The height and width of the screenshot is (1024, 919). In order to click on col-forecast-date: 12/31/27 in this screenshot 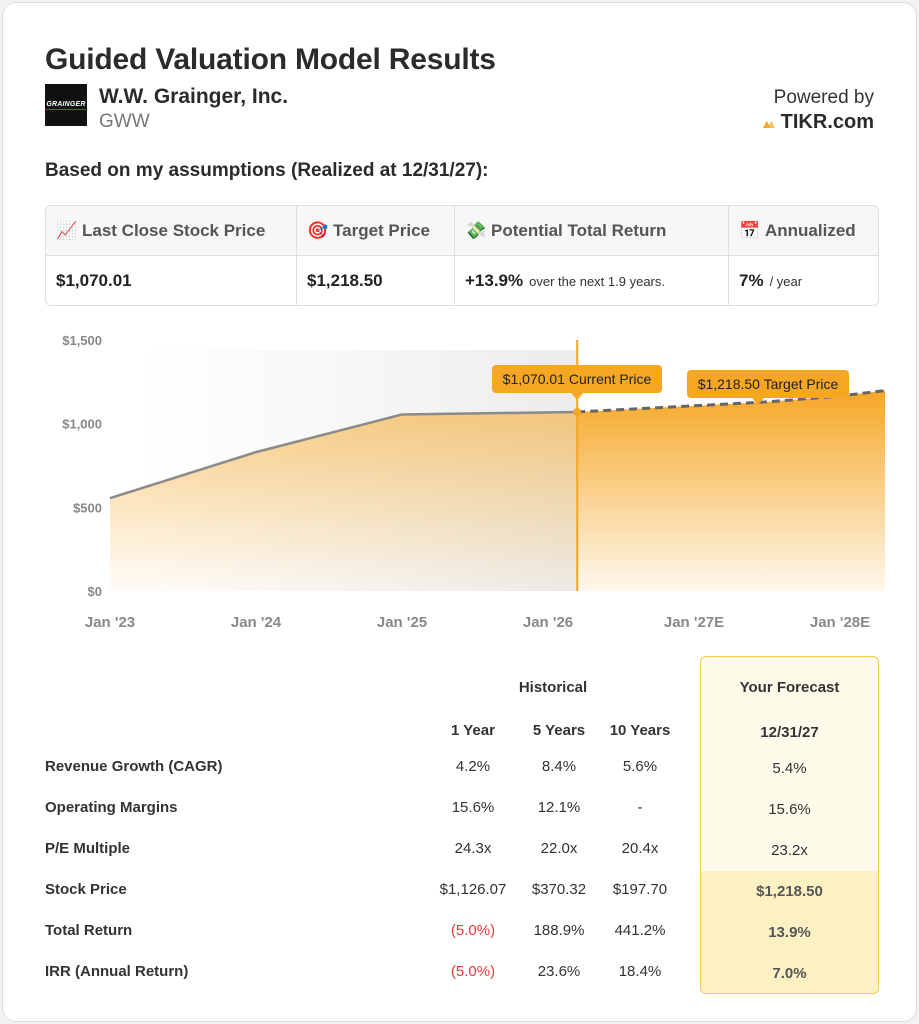, I will do `click(789, 732)`.